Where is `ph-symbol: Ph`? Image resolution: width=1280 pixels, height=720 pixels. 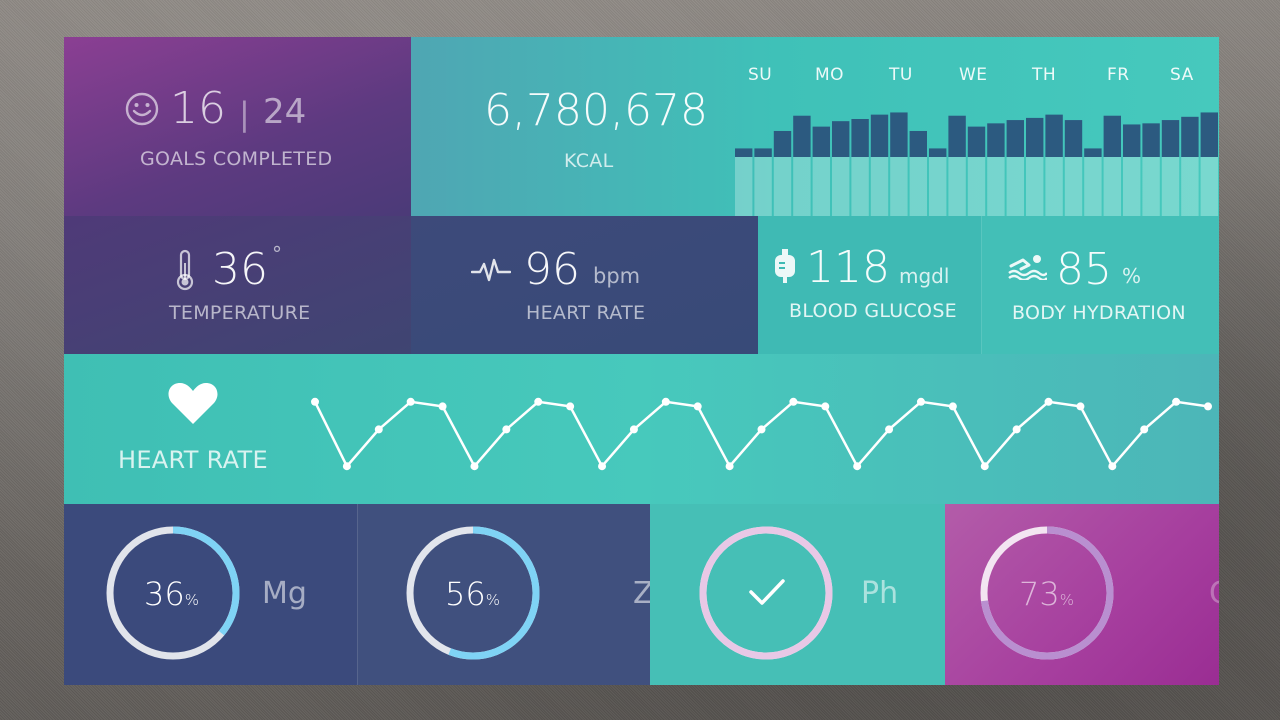 ph-symbol: Ph is located at coordinates (880, 593).